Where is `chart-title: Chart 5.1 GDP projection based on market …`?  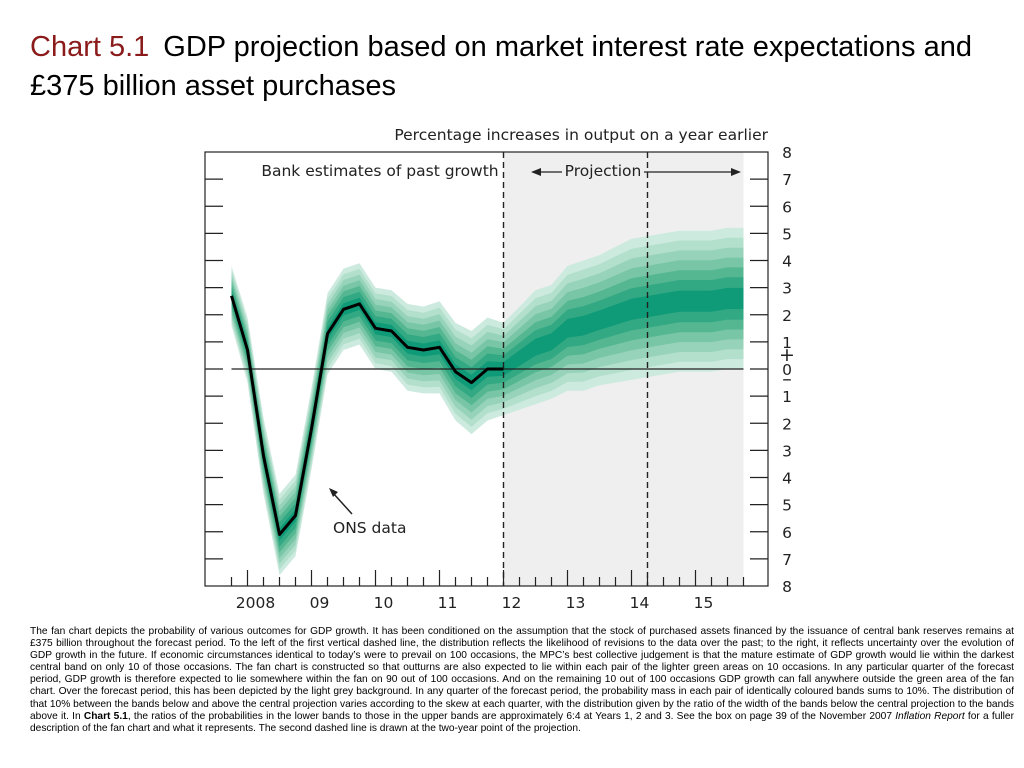 chart-title: Chart 5.1 GDP projection based on market … is located at coordinates (510, 67).